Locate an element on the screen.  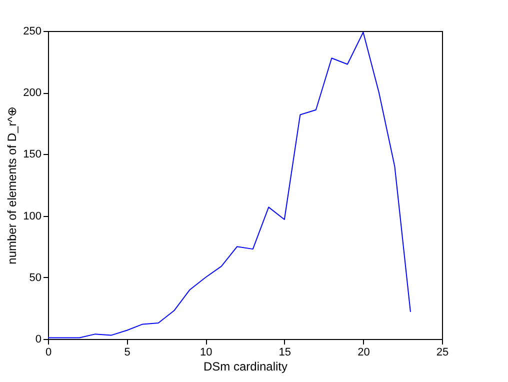
x-axis-title: DSm cardinality is located at coordinates (245, 367).